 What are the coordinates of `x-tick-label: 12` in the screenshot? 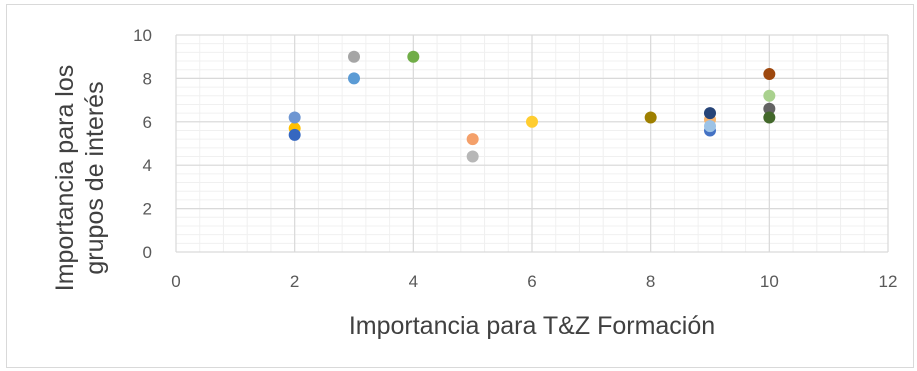 It's located at (888, 281).